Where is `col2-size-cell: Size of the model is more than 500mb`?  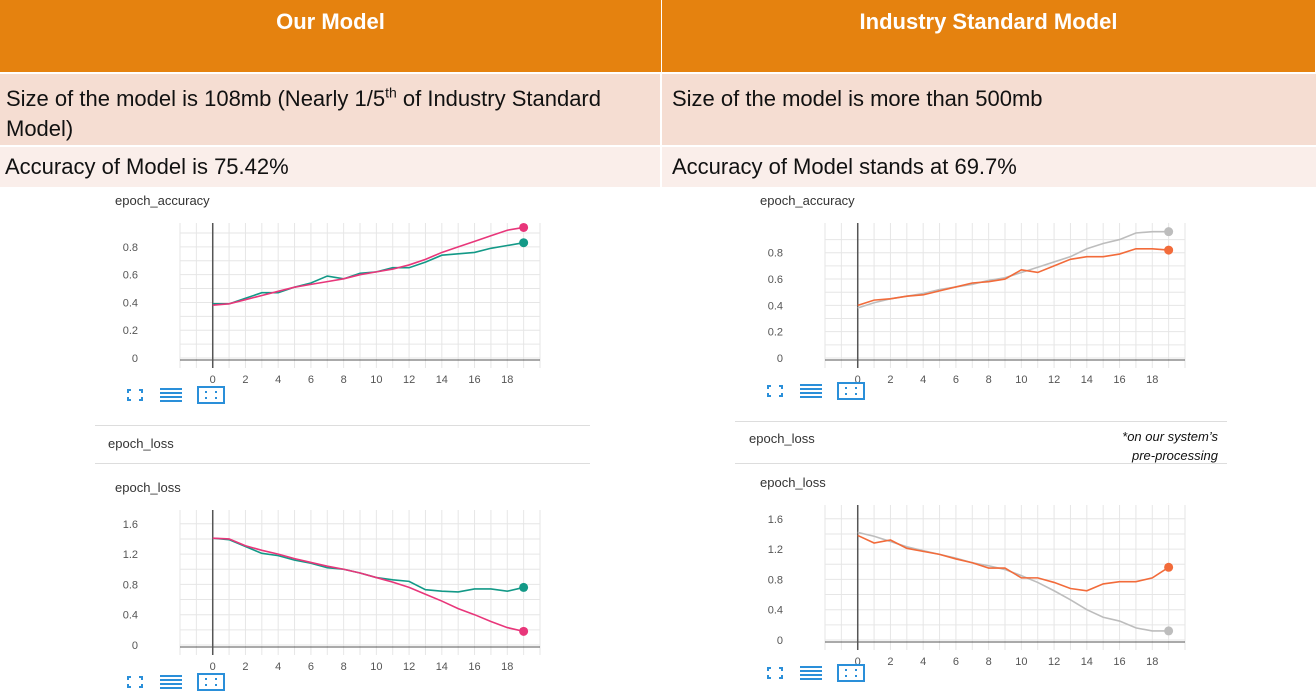 col2-size-cell: Size of the model is more than 500mb is located at coordinates (989, 109).